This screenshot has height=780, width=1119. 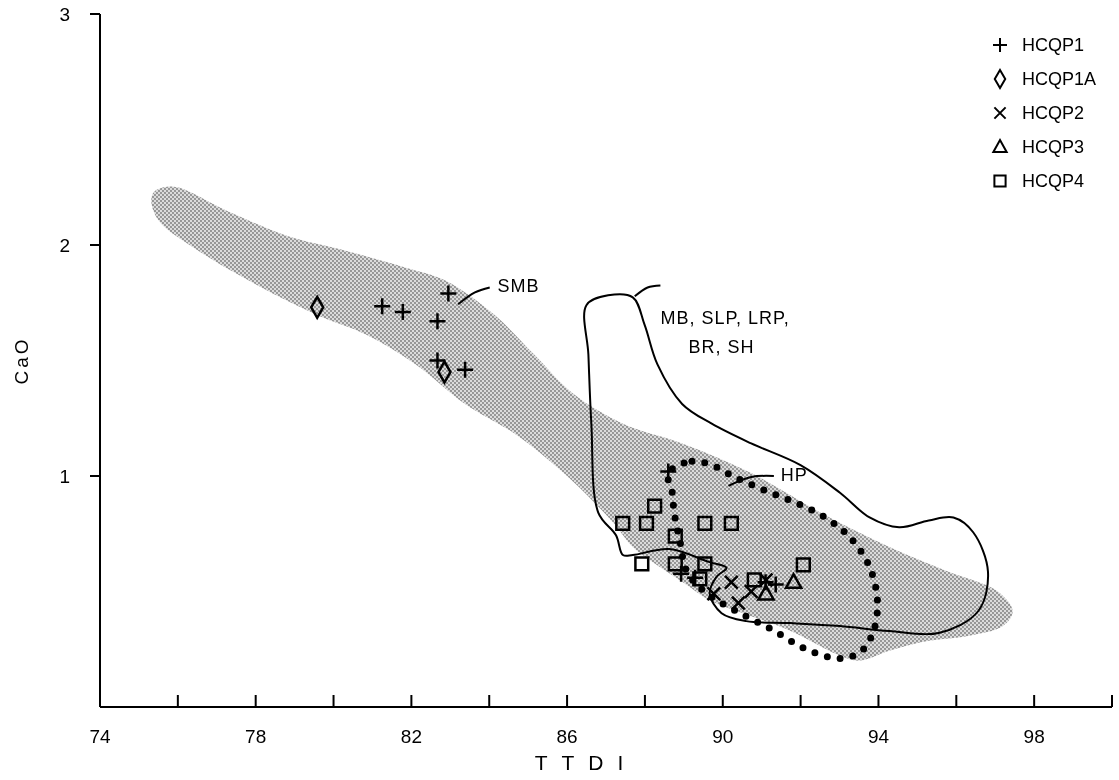 I want to click on x-tick-label: 74, so click(x=100, y=736).